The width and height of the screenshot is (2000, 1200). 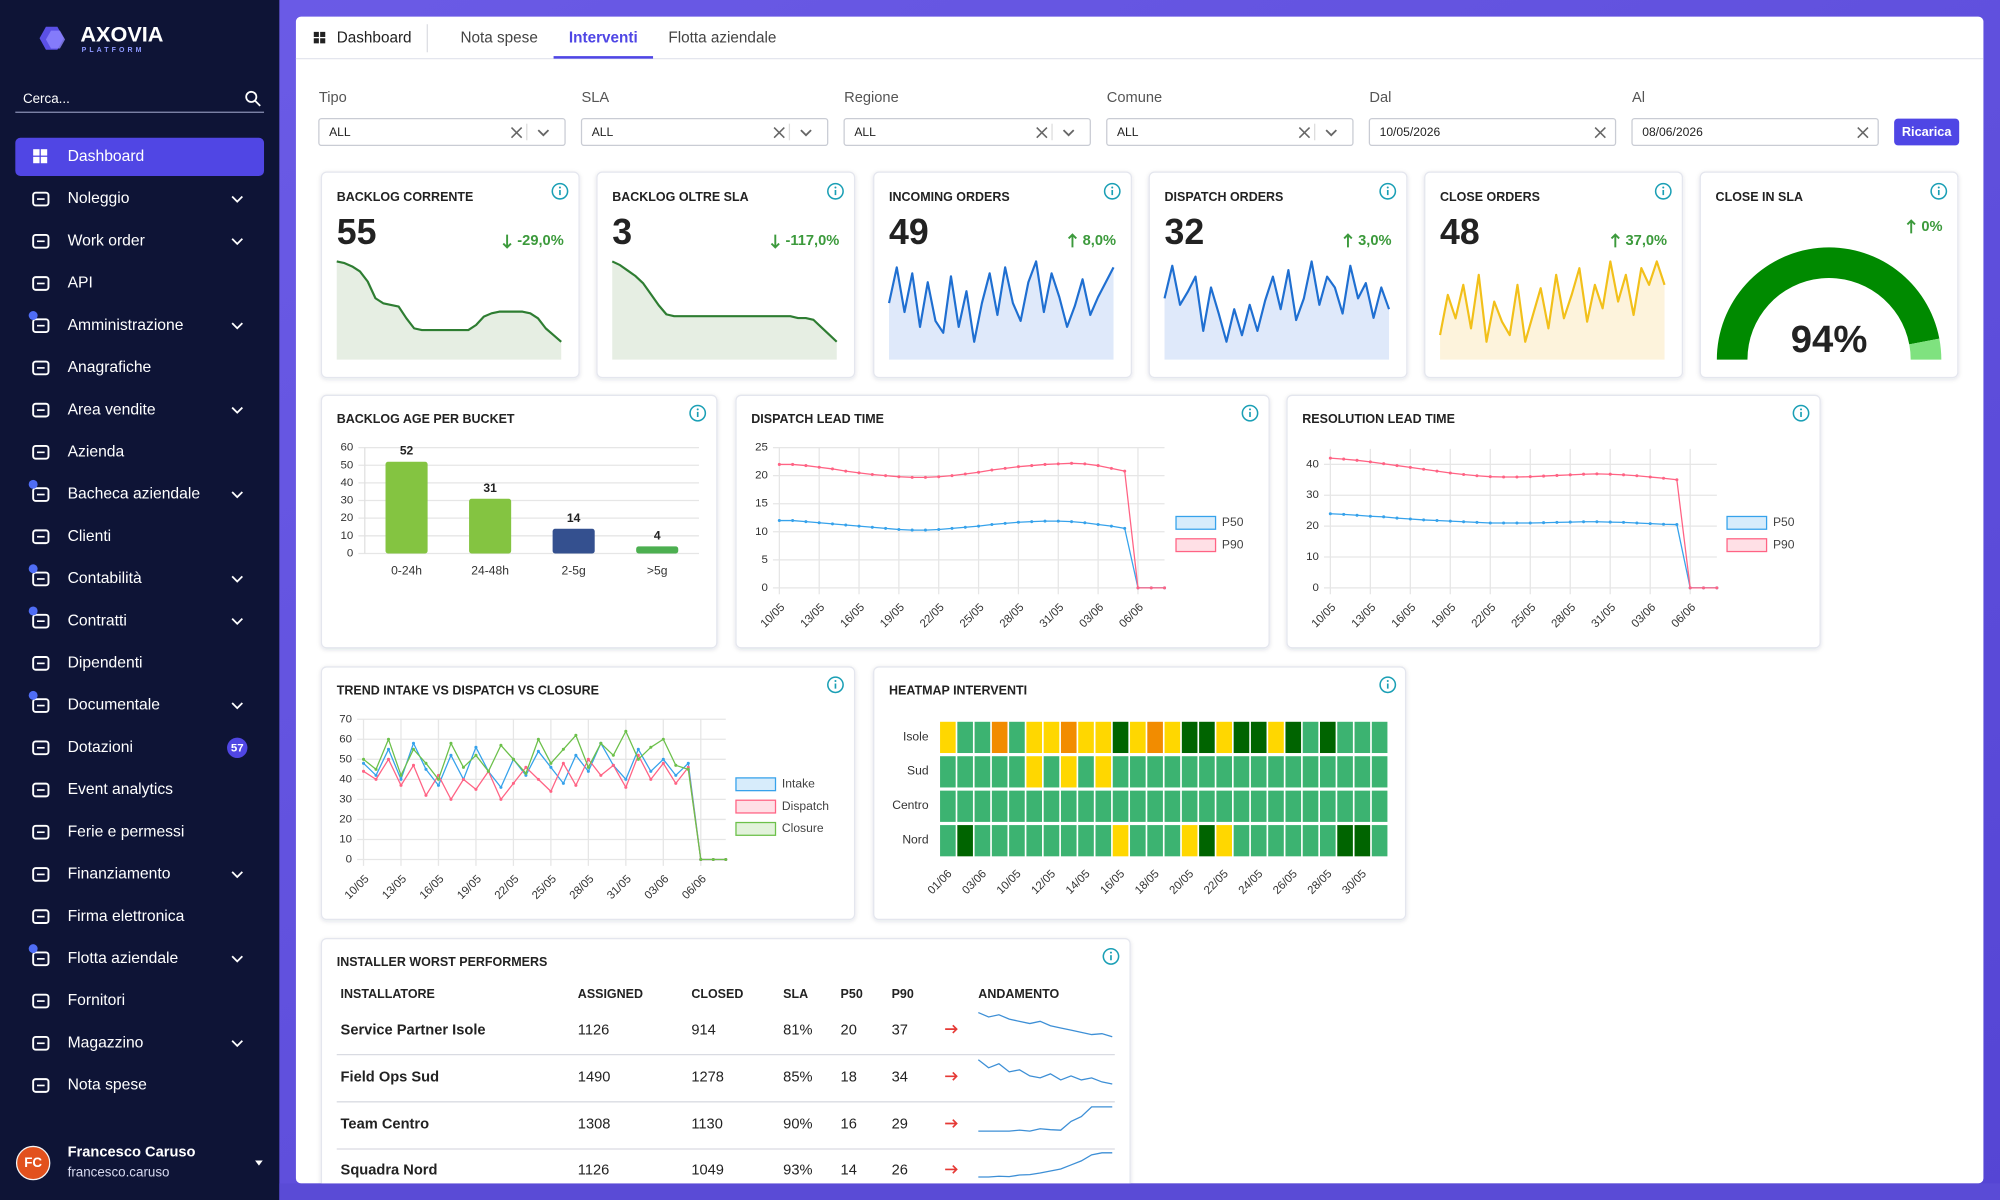 What do you see at coordinates (1045, 1072) in the screenshot?
I see `row-sparkline` at bounding box center [1045, 1072].